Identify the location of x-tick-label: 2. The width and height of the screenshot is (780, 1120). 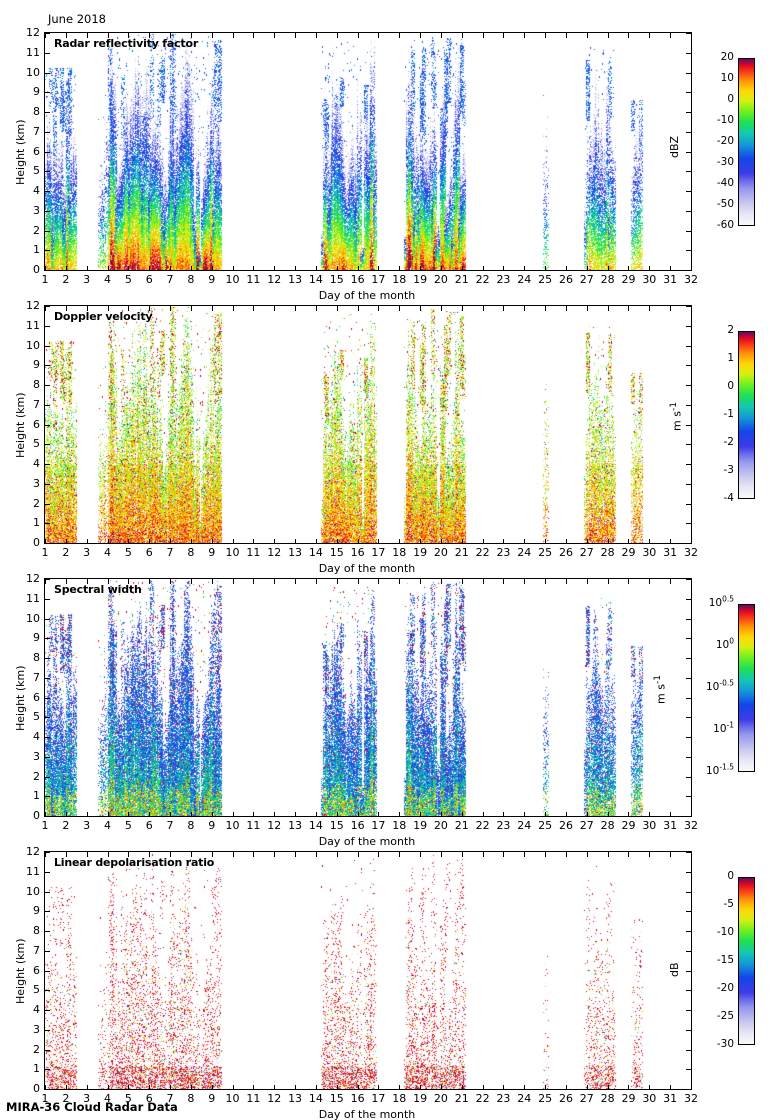
(66, 825).